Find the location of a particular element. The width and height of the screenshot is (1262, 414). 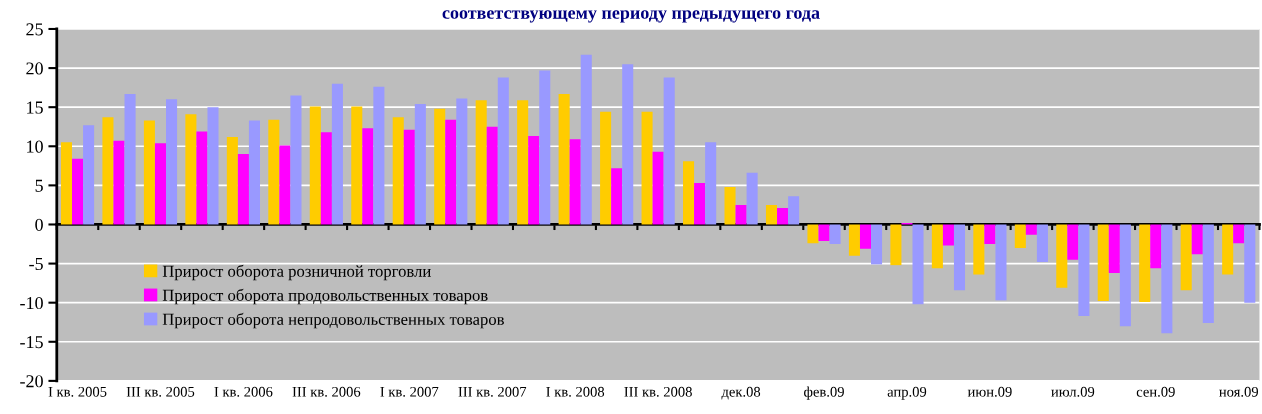

x-tick-label: I кв. 2006 is located at coordinates (243, 391).